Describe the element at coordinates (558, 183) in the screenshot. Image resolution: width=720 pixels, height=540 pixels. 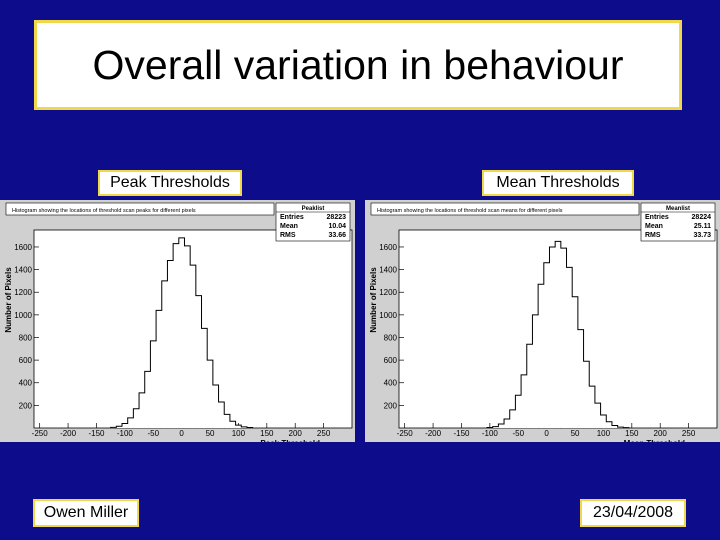
I see `mean-thresholds-label: Mean Thresholds` at that location.